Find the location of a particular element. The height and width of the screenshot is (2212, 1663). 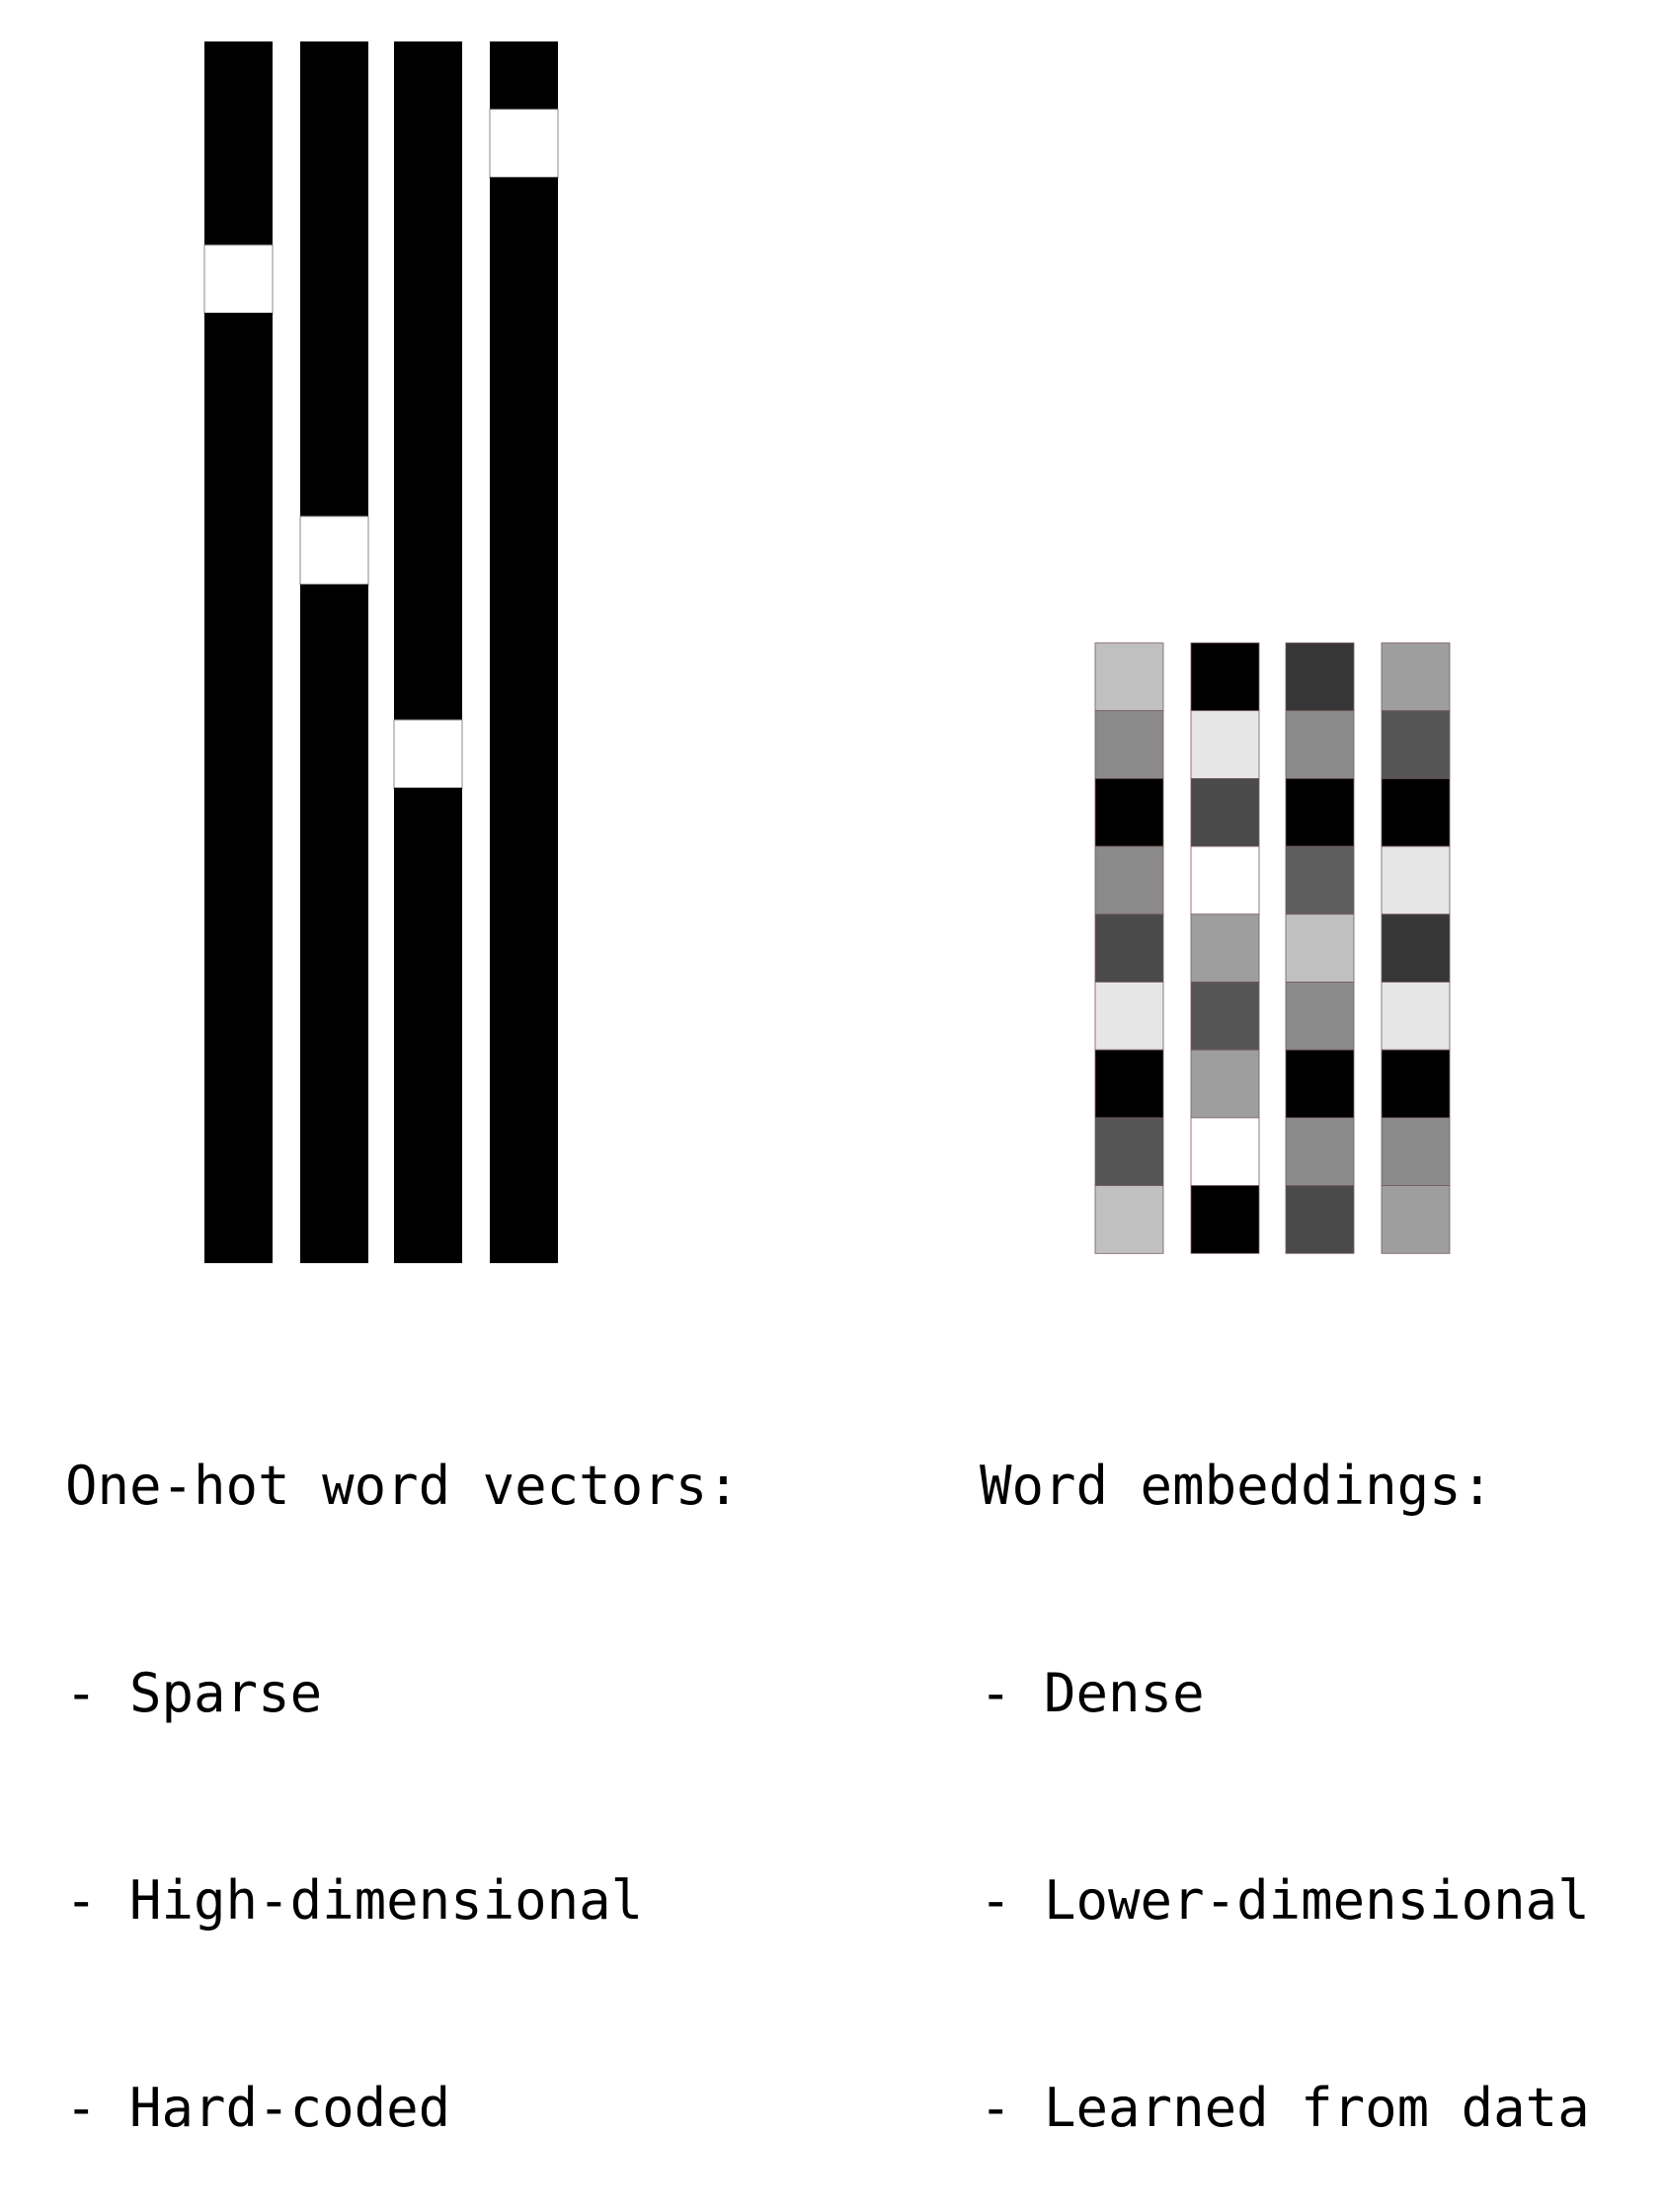

one-hot-point-high-dimensional: - High-dimensional is located at coordinates (354, 1901).